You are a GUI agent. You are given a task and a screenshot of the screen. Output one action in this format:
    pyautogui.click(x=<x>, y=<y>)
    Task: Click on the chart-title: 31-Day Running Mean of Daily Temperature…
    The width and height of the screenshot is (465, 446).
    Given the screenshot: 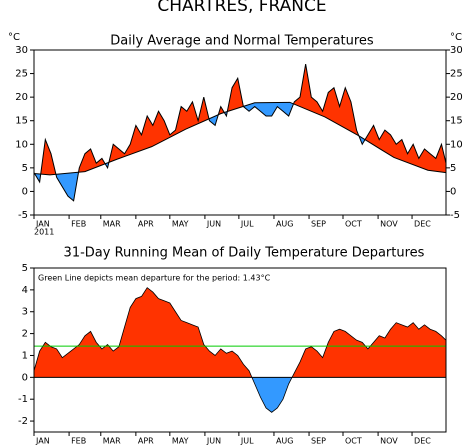 What is the action you would take?
    pyautogui.click(x=244, y=253)
    